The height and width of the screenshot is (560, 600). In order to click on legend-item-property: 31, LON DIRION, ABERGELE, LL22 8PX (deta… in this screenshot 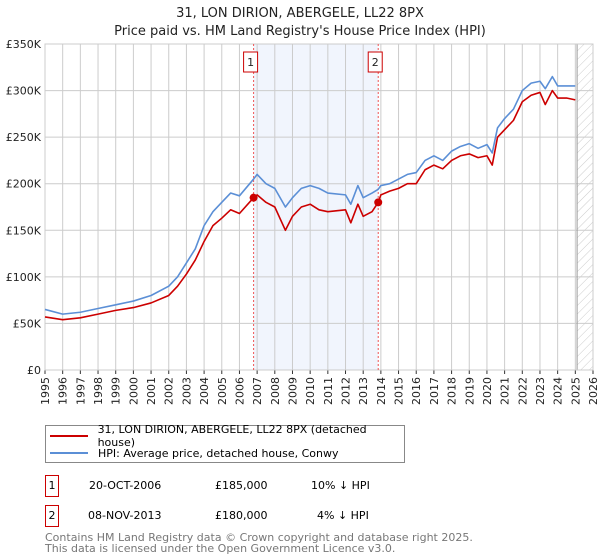, I will do `click(225, 436)`.